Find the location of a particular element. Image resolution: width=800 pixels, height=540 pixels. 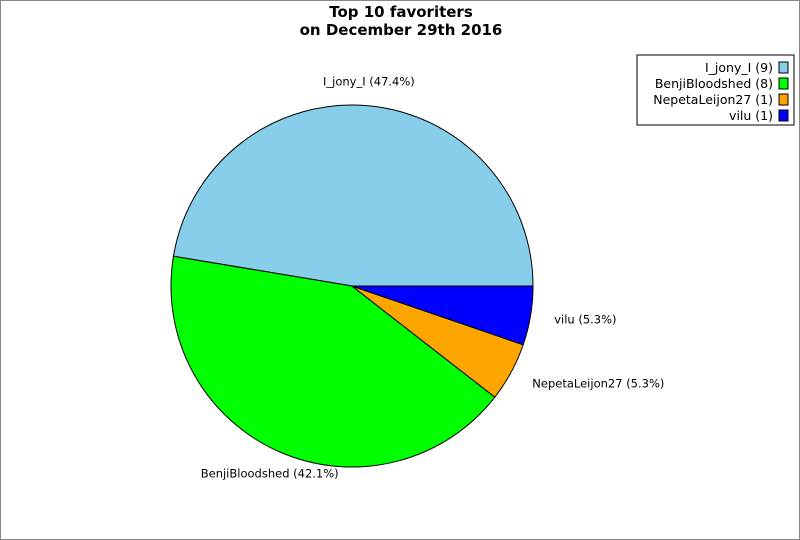

legend-swatch-BenjiBloodshed is located at coordinates (783, 83).